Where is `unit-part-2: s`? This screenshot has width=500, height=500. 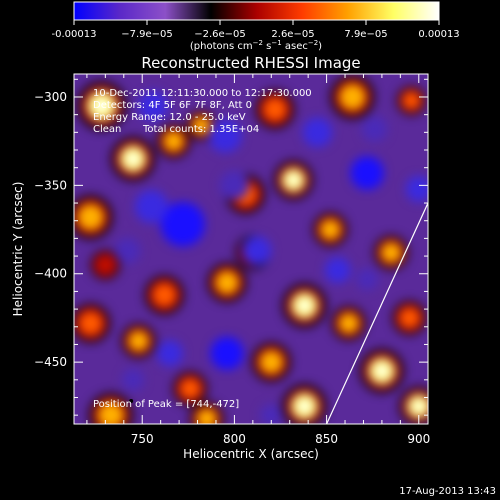
unit-part-2: s is located at coordinates (267, 46).